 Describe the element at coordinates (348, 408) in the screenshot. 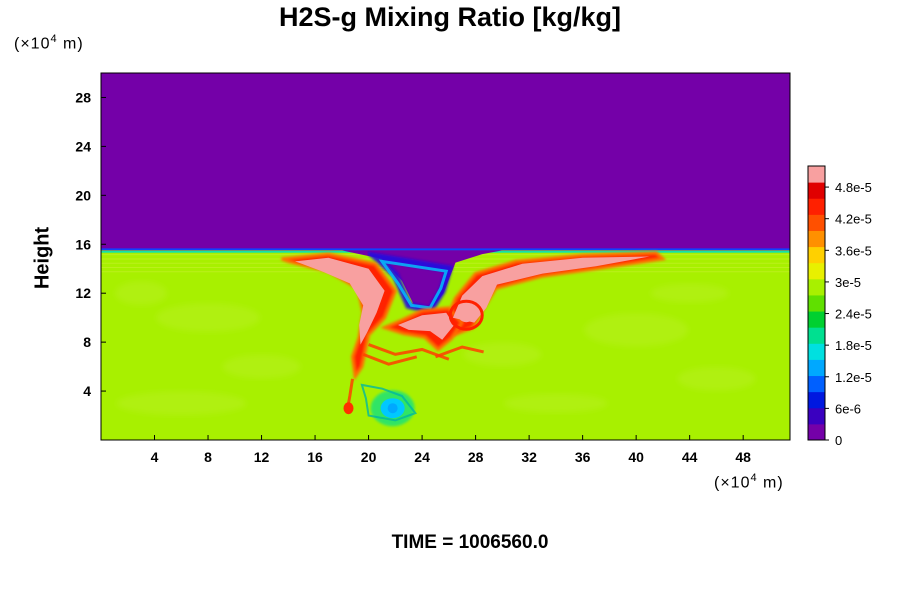

I see `plume-drip` at that location.